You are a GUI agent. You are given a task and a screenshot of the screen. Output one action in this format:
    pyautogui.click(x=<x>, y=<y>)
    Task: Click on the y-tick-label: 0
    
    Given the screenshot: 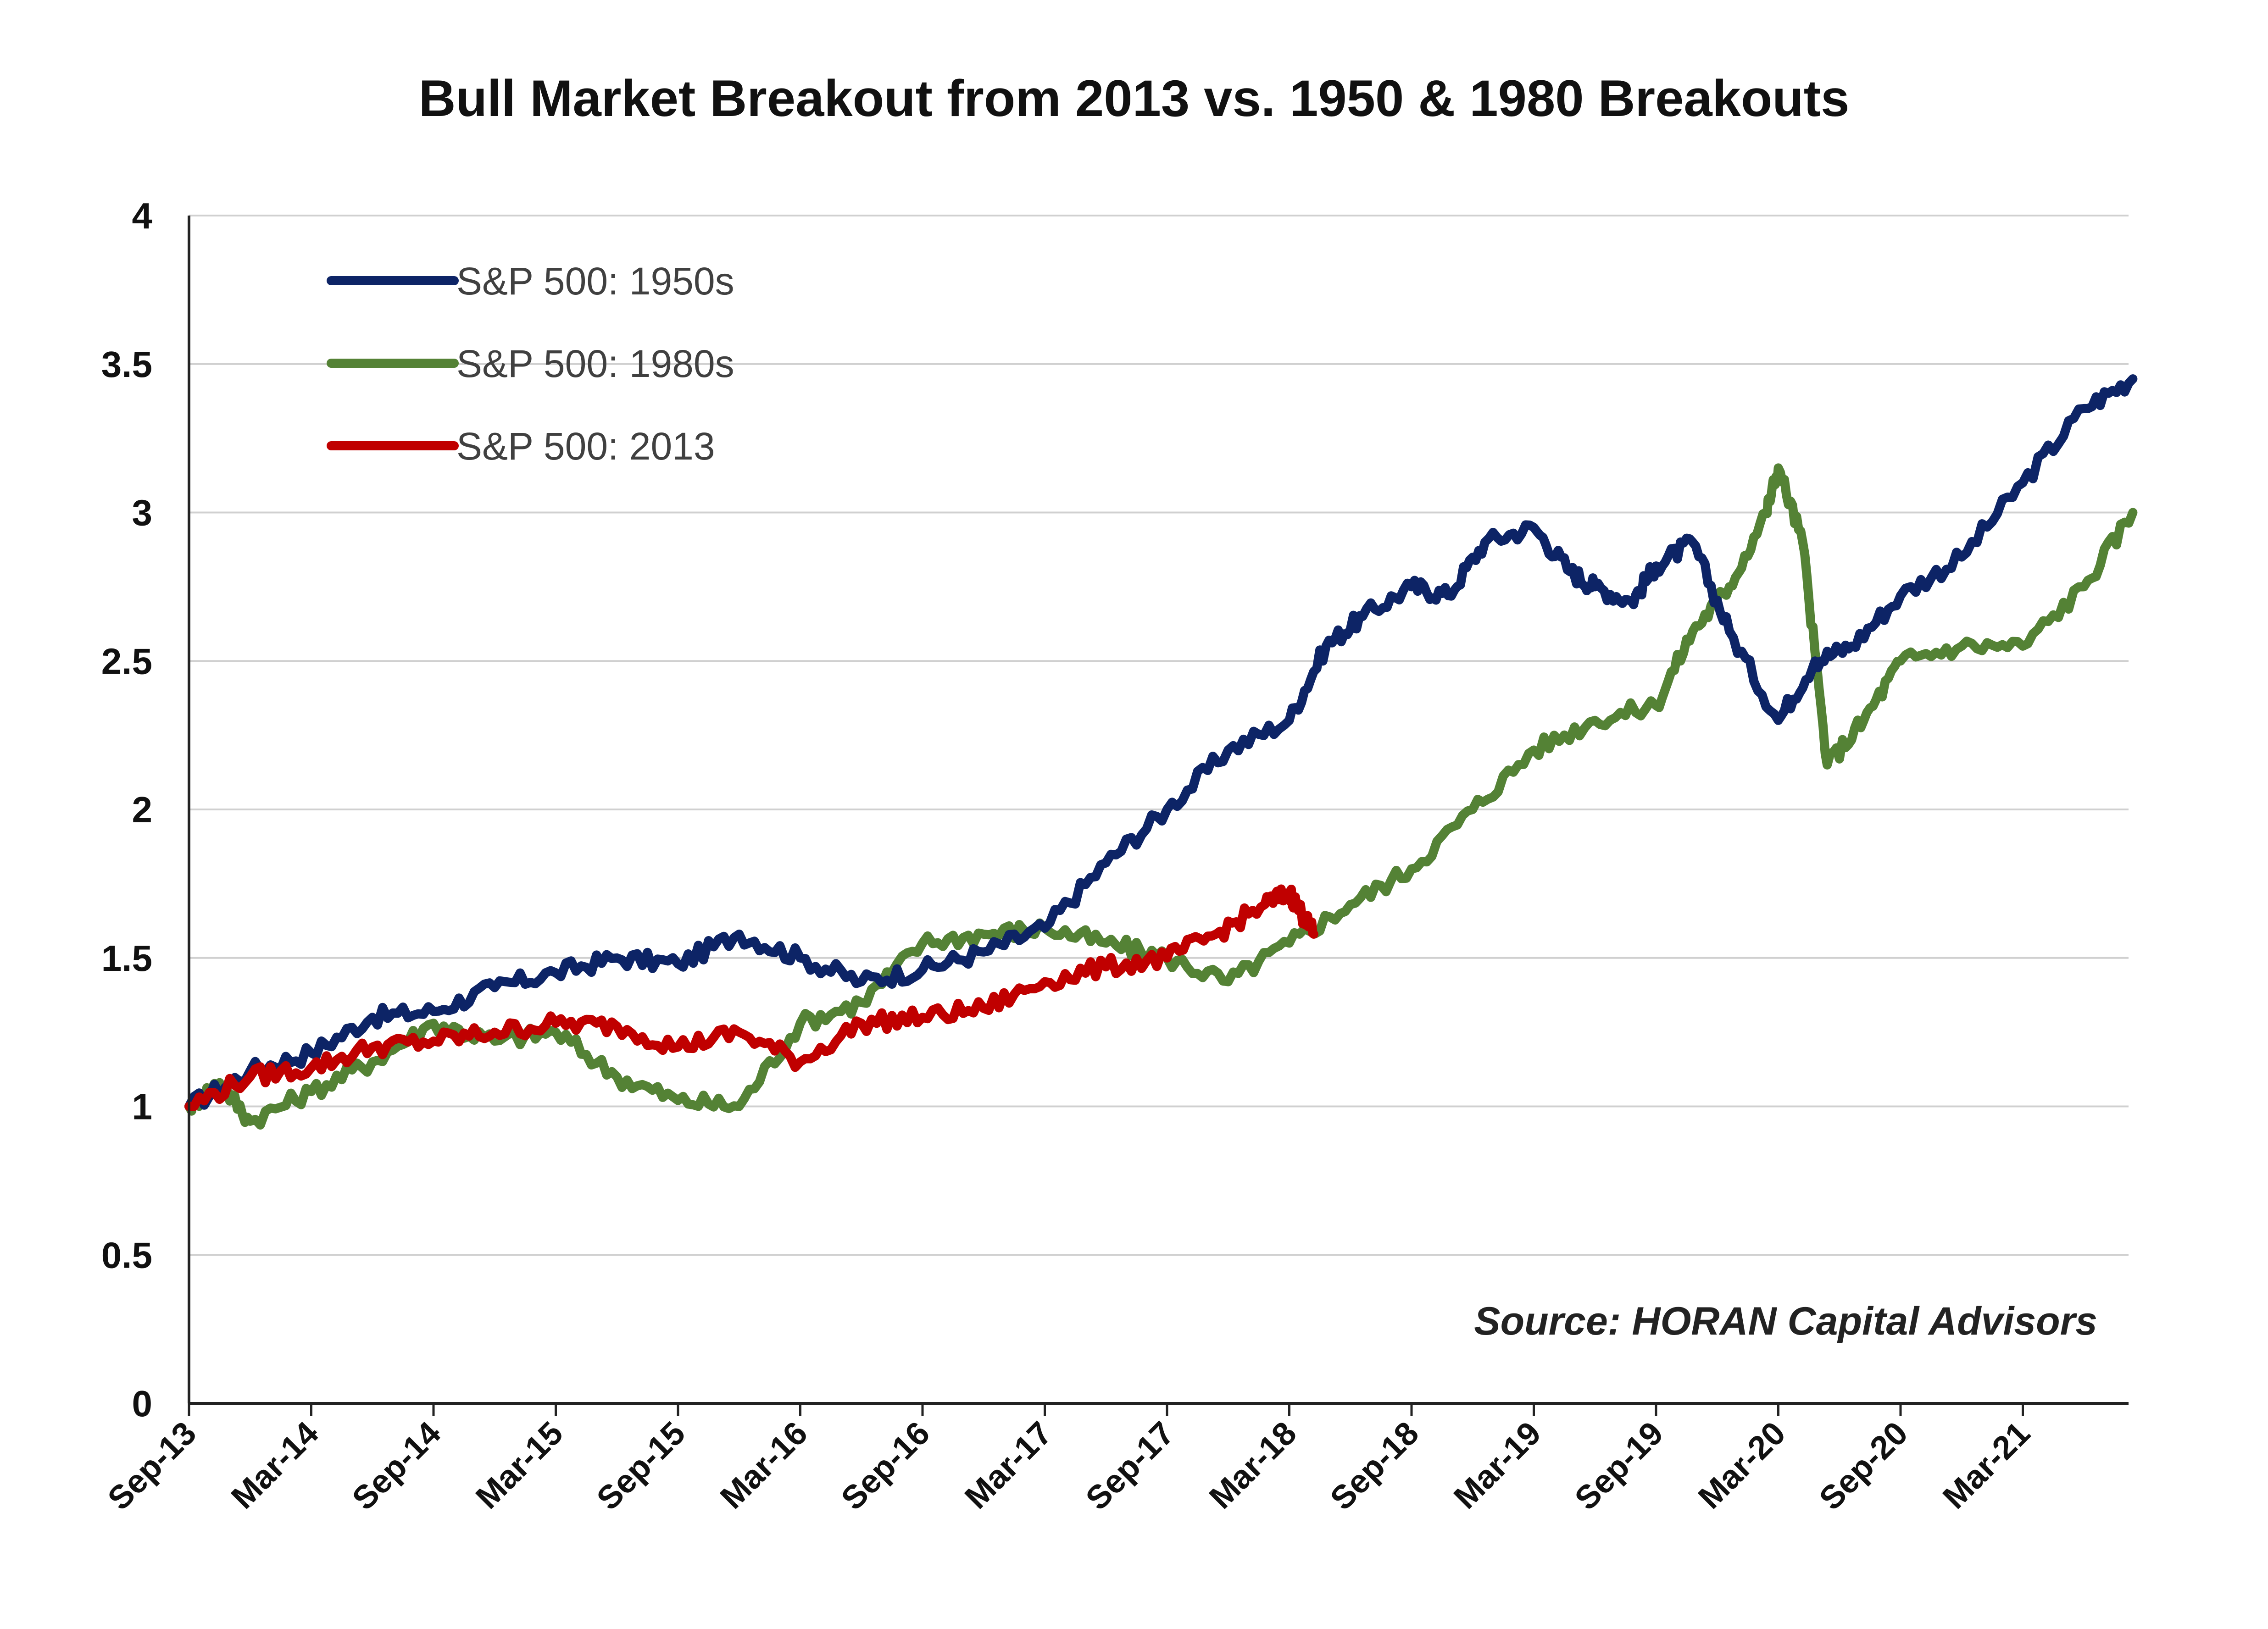 What is the action you would take?
    pyautogui.click(x=143, y=1404)
    